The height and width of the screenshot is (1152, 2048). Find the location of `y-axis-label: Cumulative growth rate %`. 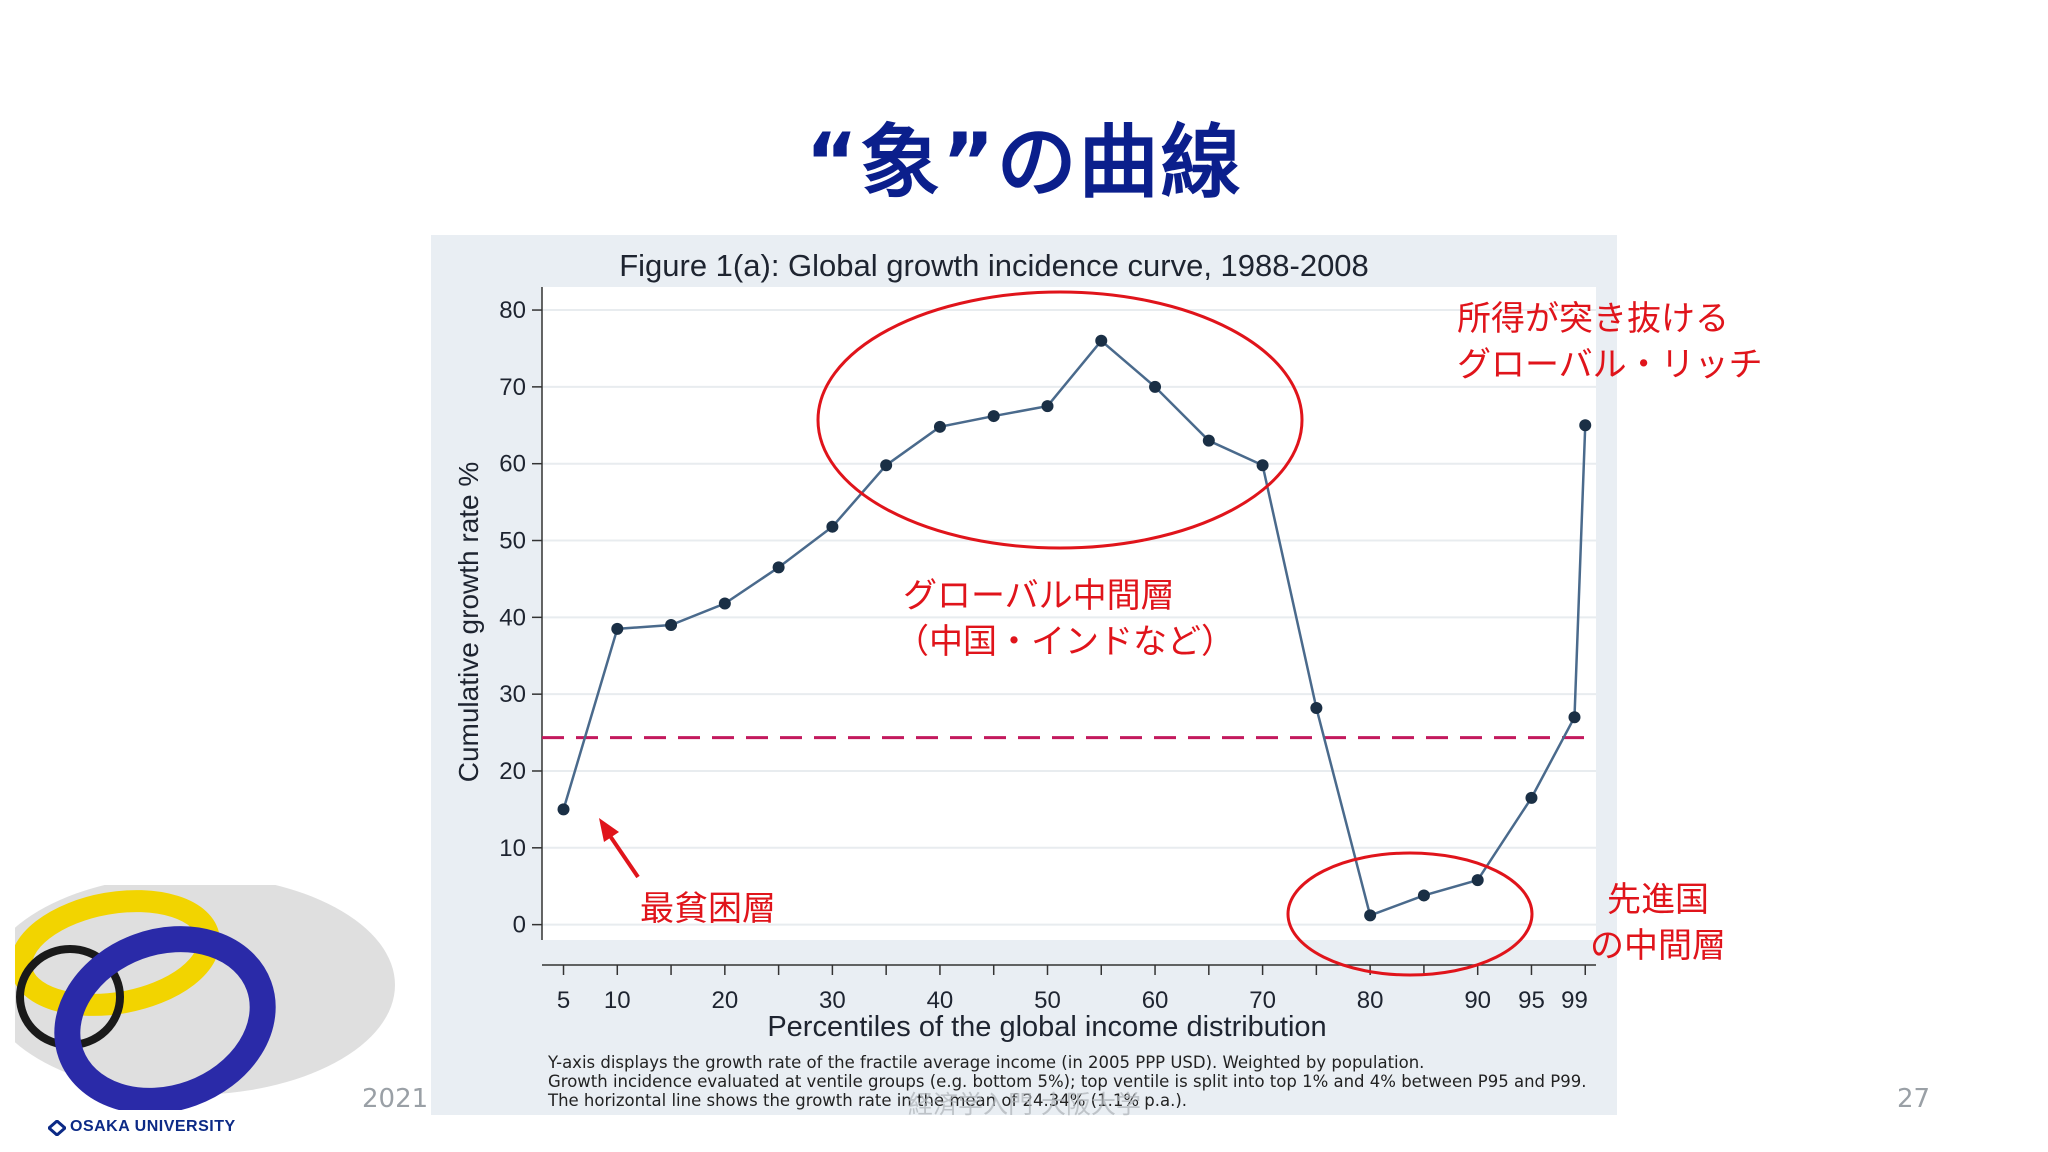

y-axis-label: Cumulative growth rate % is located at coordinates (468, 622).